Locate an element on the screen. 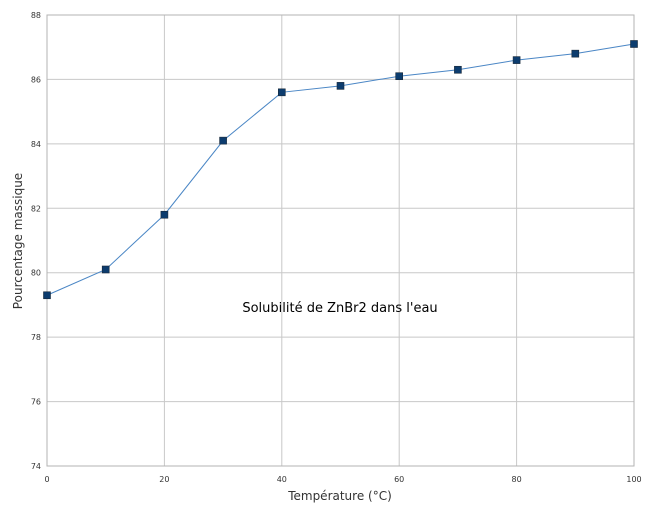 The image size is (653, 512). chart-title: Solubilité de ZnBr2 dans l'eau is located at coordinates (339, 308).